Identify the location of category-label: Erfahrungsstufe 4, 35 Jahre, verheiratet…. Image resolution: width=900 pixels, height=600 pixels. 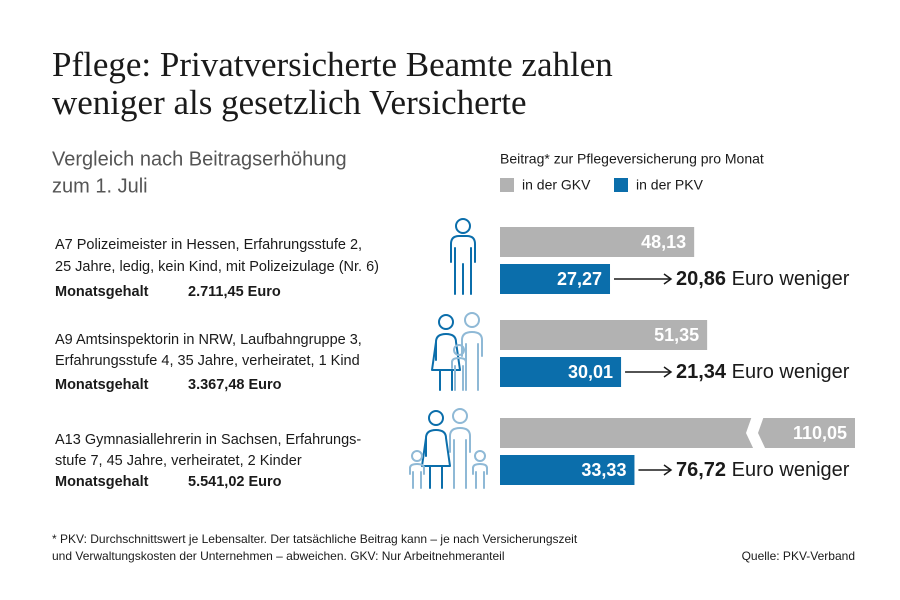
(207, 361).